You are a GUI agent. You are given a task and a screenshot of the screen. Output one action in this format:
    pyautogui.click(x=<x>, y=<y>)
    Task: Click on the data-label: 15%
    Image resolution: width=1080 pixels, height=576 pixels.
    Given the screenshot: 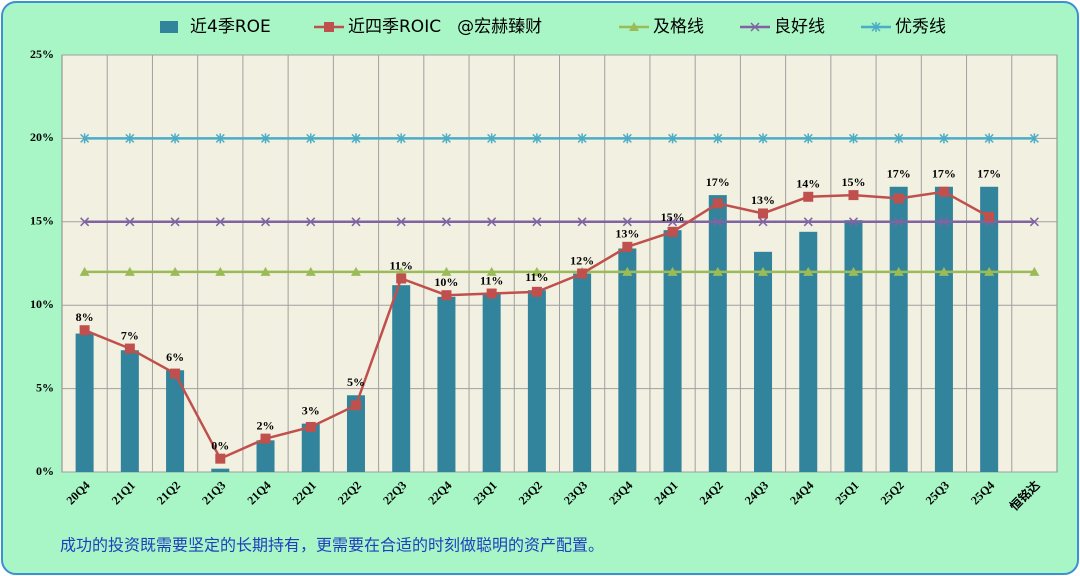 What is the action you would take?
    pyautogui.click(x=853, y=182)
    